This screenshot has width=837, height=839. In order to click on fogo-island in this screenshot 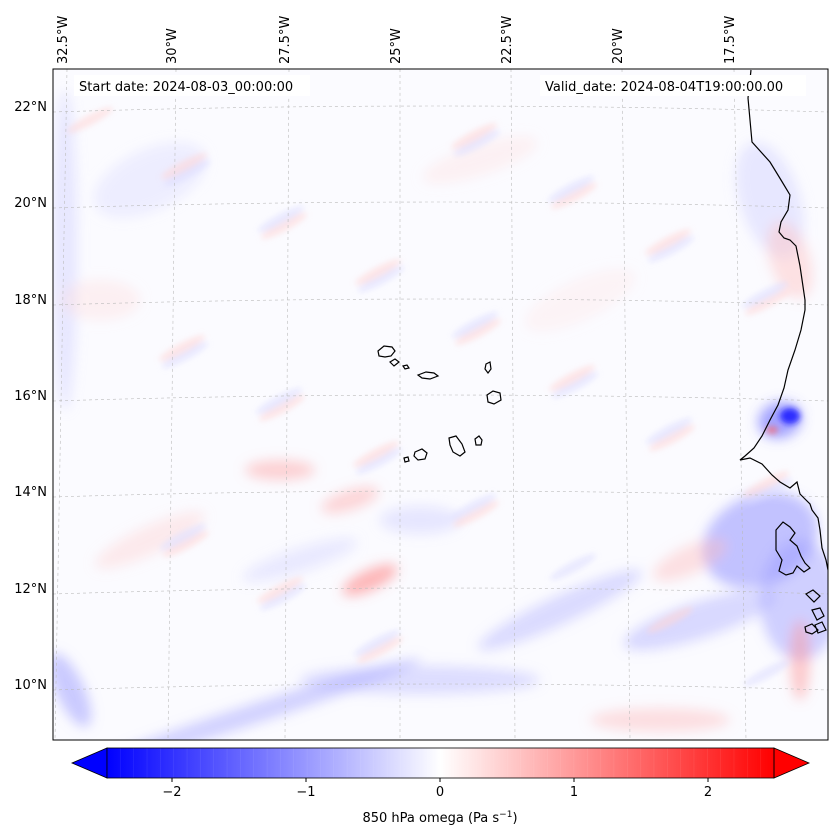, I will do `click(420, 454)`.